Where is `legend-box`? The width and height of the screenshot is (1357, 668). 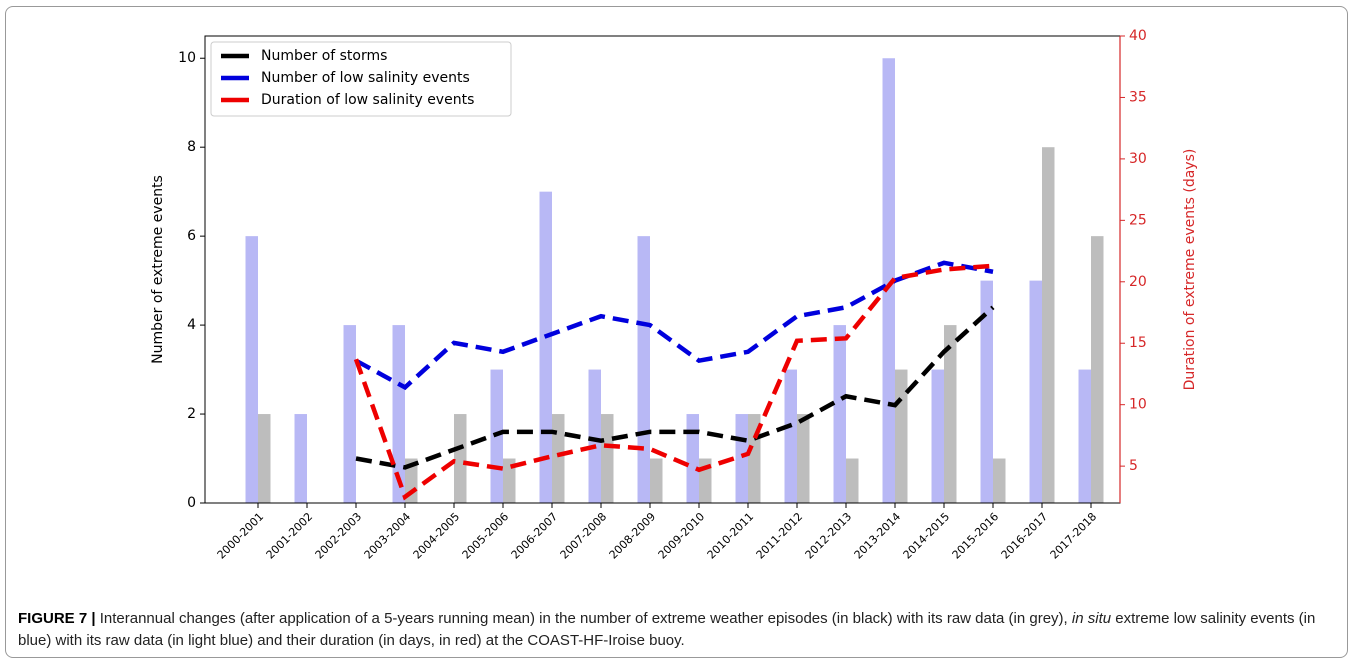 legend-box is located at coordinates (361, 79).